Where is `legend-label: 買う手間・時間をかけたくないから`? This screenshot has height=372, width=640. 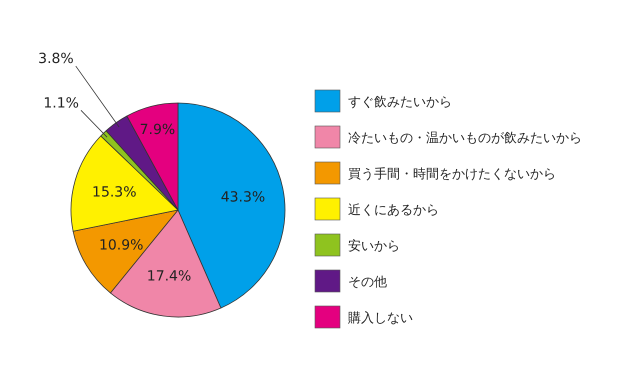
legend-label: 買う手間・時間をかけたくないから is located at coordinates (452, 174).